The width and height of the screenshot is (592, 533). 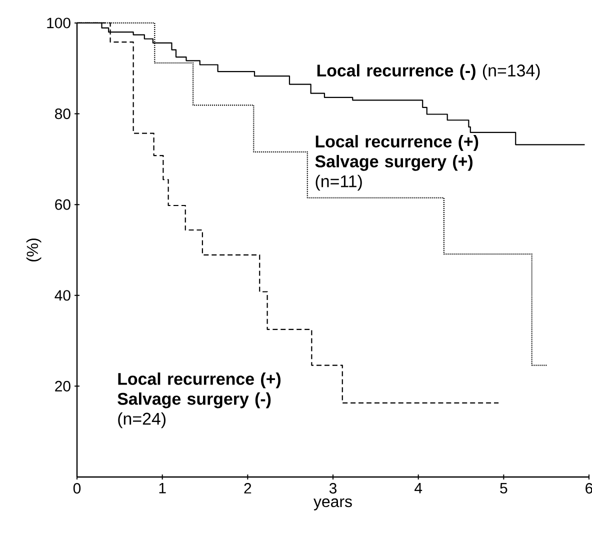 What do you see at coordinates (62, 114) in the screenshot?
I see `y-tick-label: 80` at bounding box center [62, 114].